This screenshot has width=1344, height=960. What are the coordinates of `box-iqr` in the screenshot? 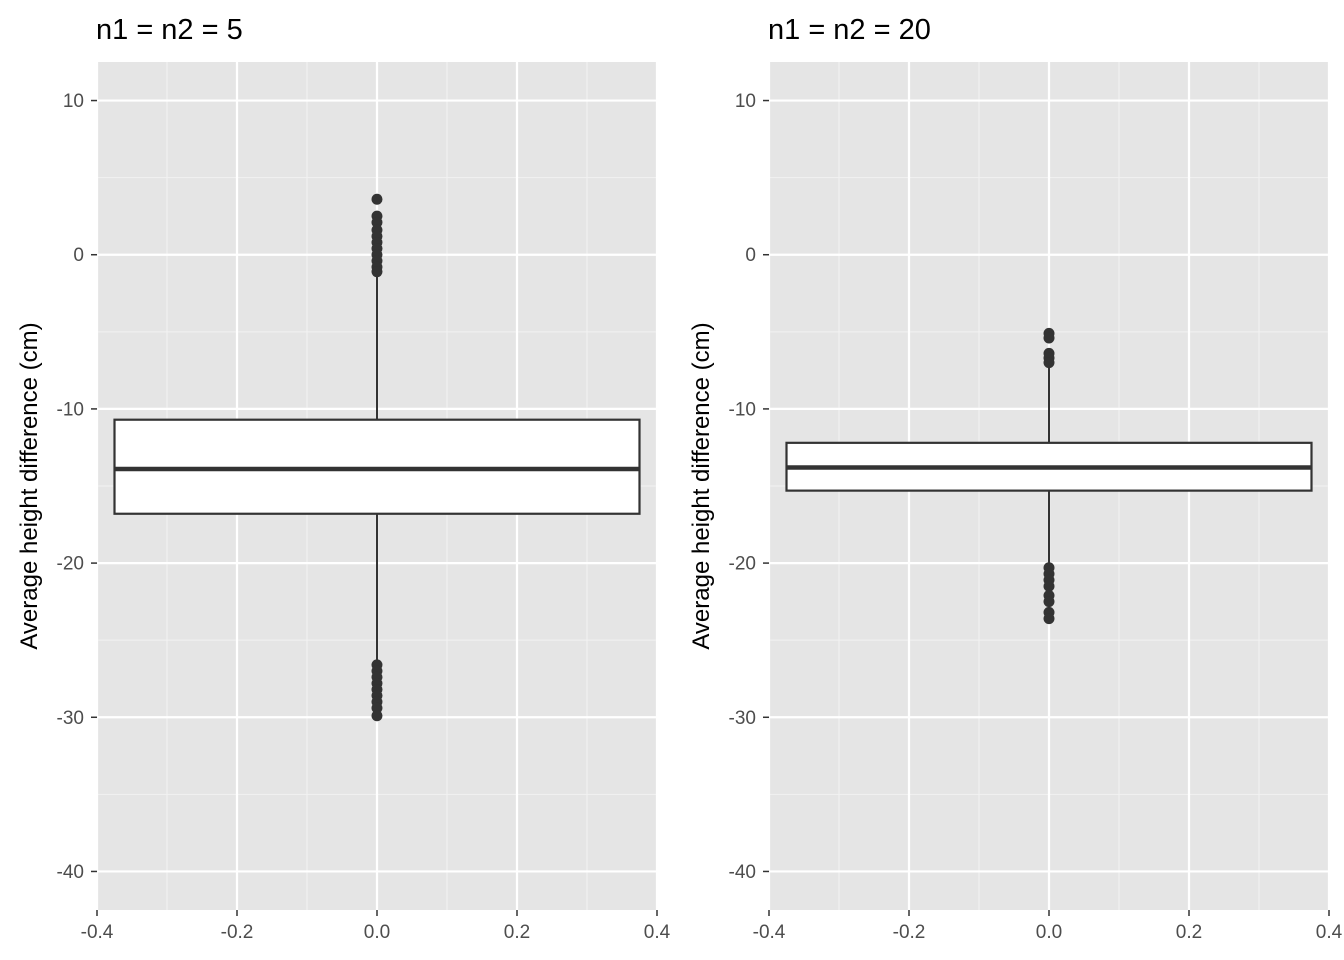 It's located at (377, 466).